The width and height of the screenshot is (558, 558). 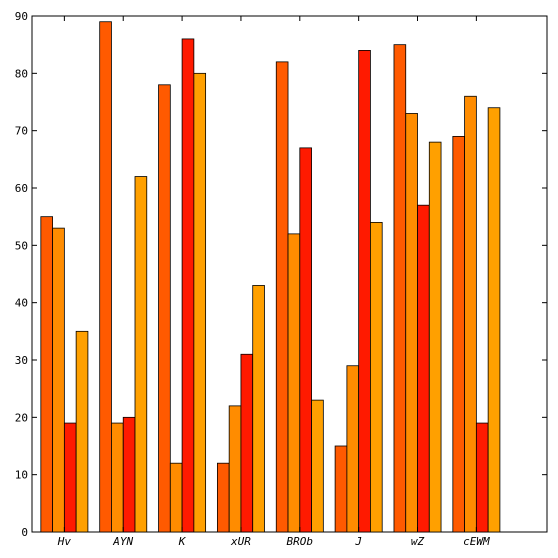 I want to click on y-tick-label: 60, so click(x=21, y=188).